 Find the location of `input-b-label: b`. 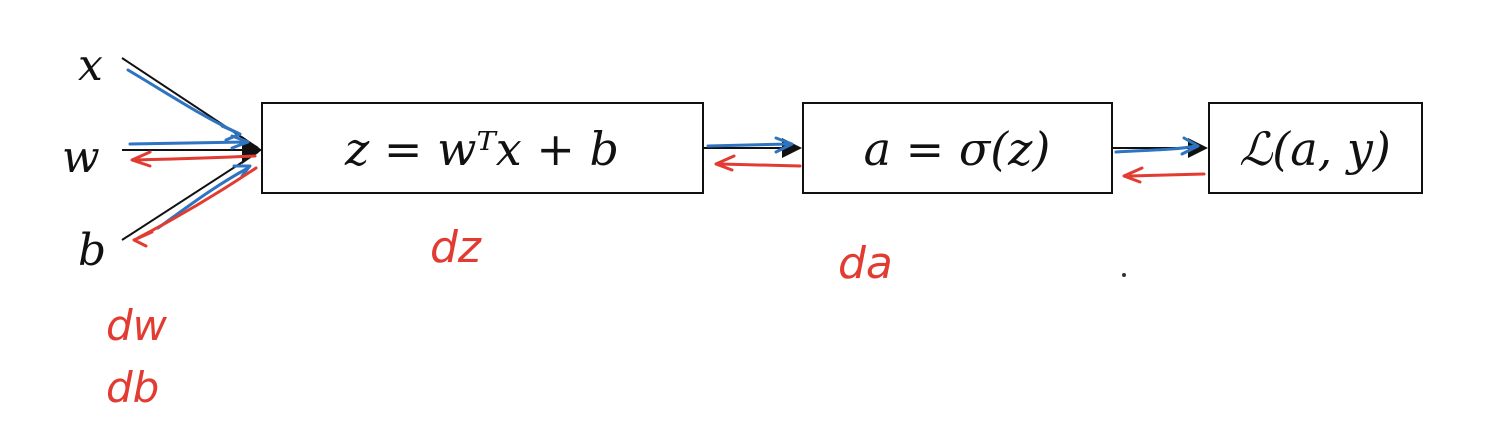

input-b-label: b is located at coordinates (92, 250).